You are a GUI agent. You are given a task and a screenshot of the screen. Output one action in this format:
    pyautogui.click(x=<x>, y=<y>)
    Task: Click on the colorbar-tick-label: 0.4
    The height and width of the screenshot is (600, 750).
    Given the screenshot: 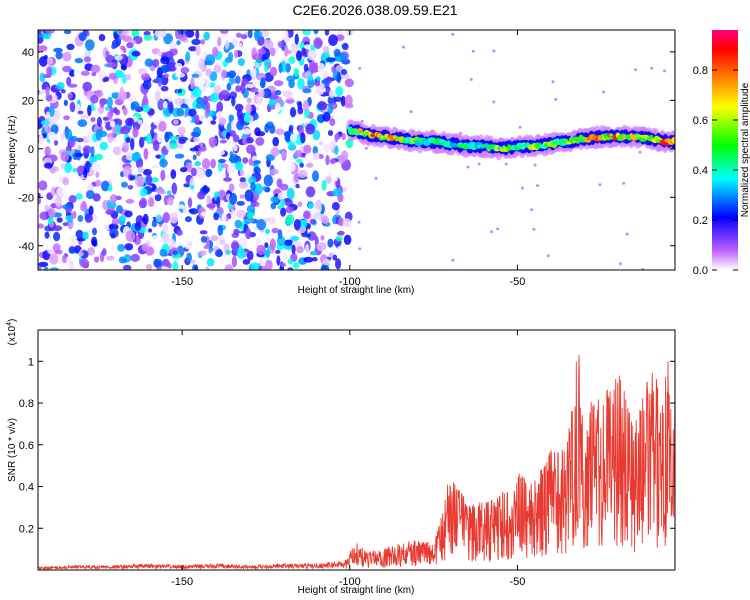 What is the action you would take?
    pyautogui.click(x=700, y=171)
    